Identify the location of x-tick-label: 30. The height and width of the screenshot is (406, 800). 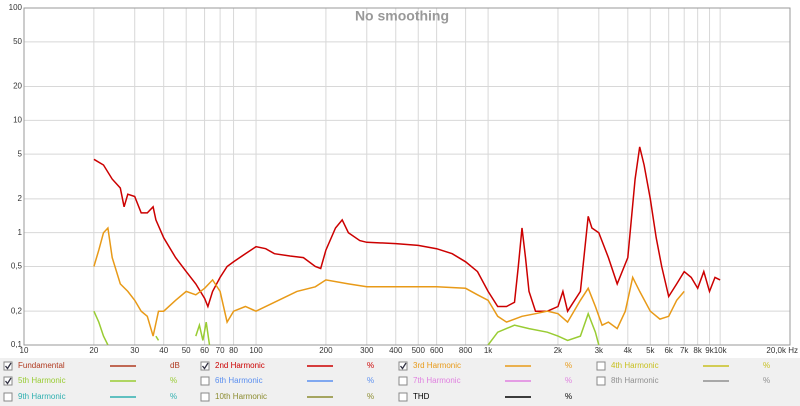
(134, 350).